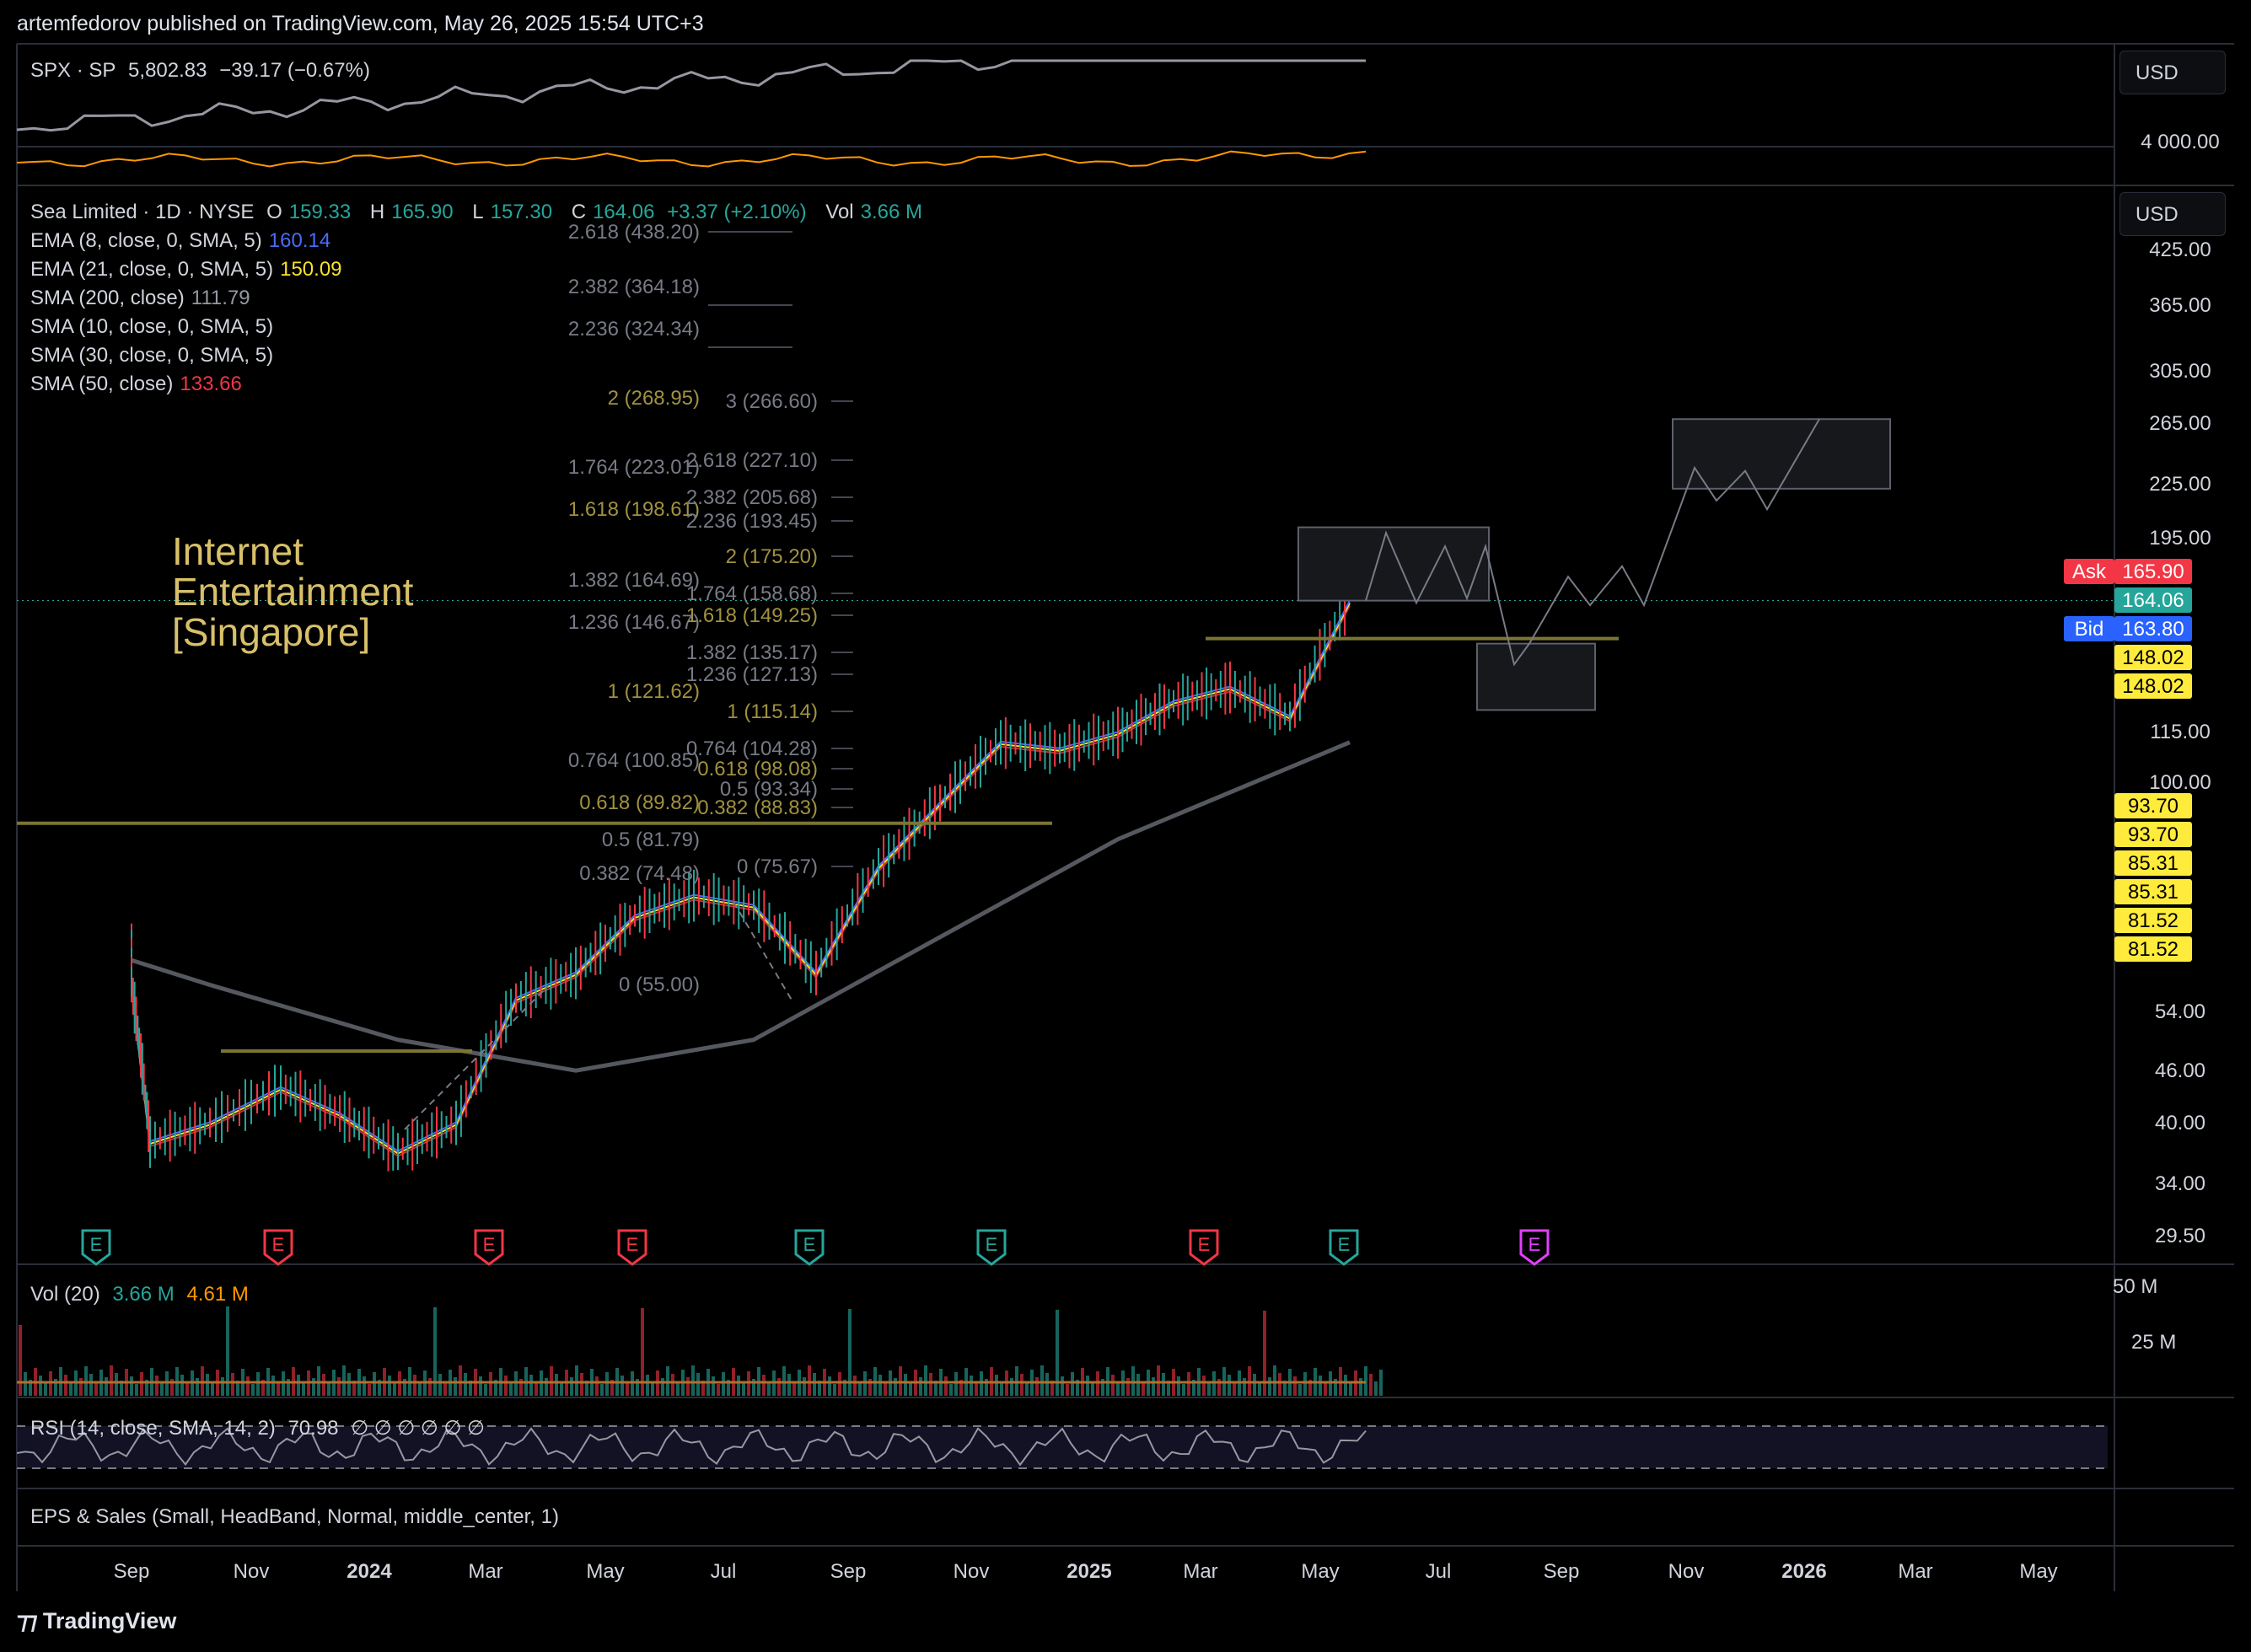 This screenshot has height=1652, width=2251. What do you see at coordinates (634, 329) in the screenshot?
I see `fib-level-label: 2.236 (324.34)` at bounding box center [634, 329].